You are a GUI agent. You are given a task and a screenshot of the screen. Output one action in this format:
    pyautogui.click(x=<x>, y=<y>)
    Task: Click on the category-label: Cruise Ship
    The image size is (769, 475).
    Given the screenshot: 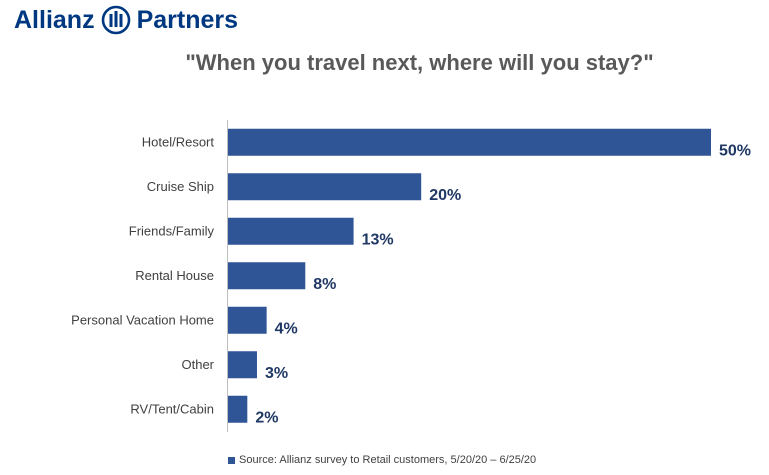 What is the action you would take?
    pyautogui.click(x=180, y=186)
    